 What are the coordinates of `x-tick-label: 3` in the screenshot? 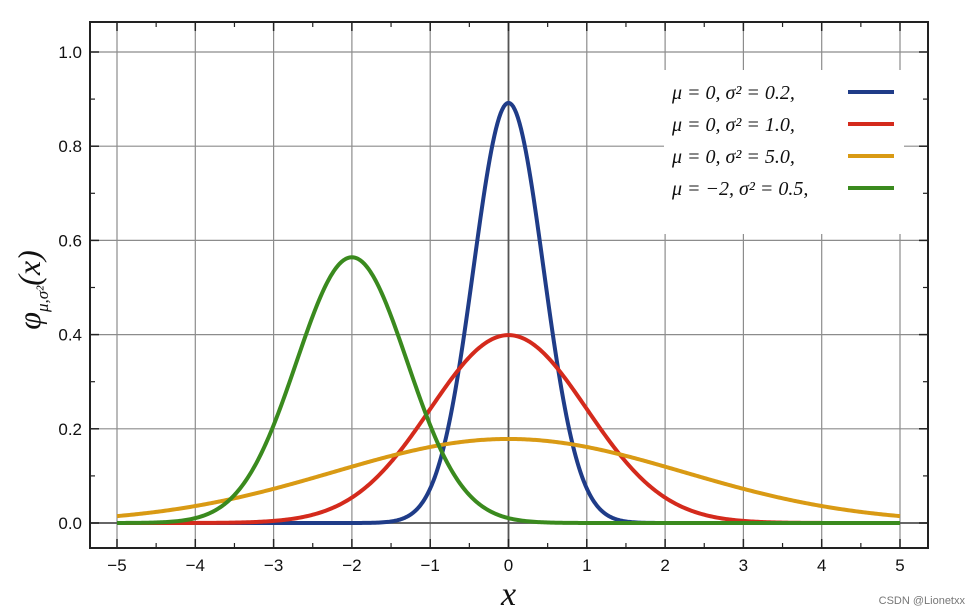 It's located at (743, 565).